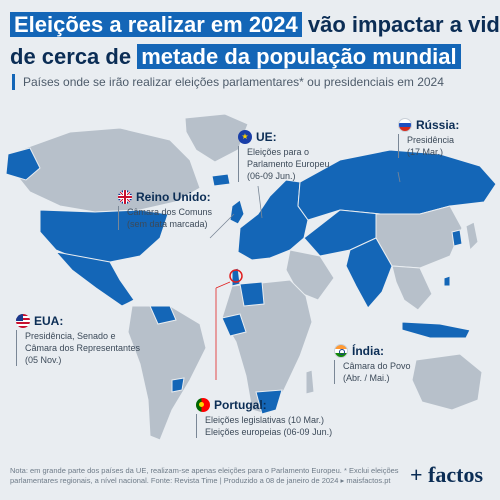 This screenshot has width=500, height=500. Describe the element at coordinates (125, 197) in the screenshot. I see `uk-flag-icon` at that location.